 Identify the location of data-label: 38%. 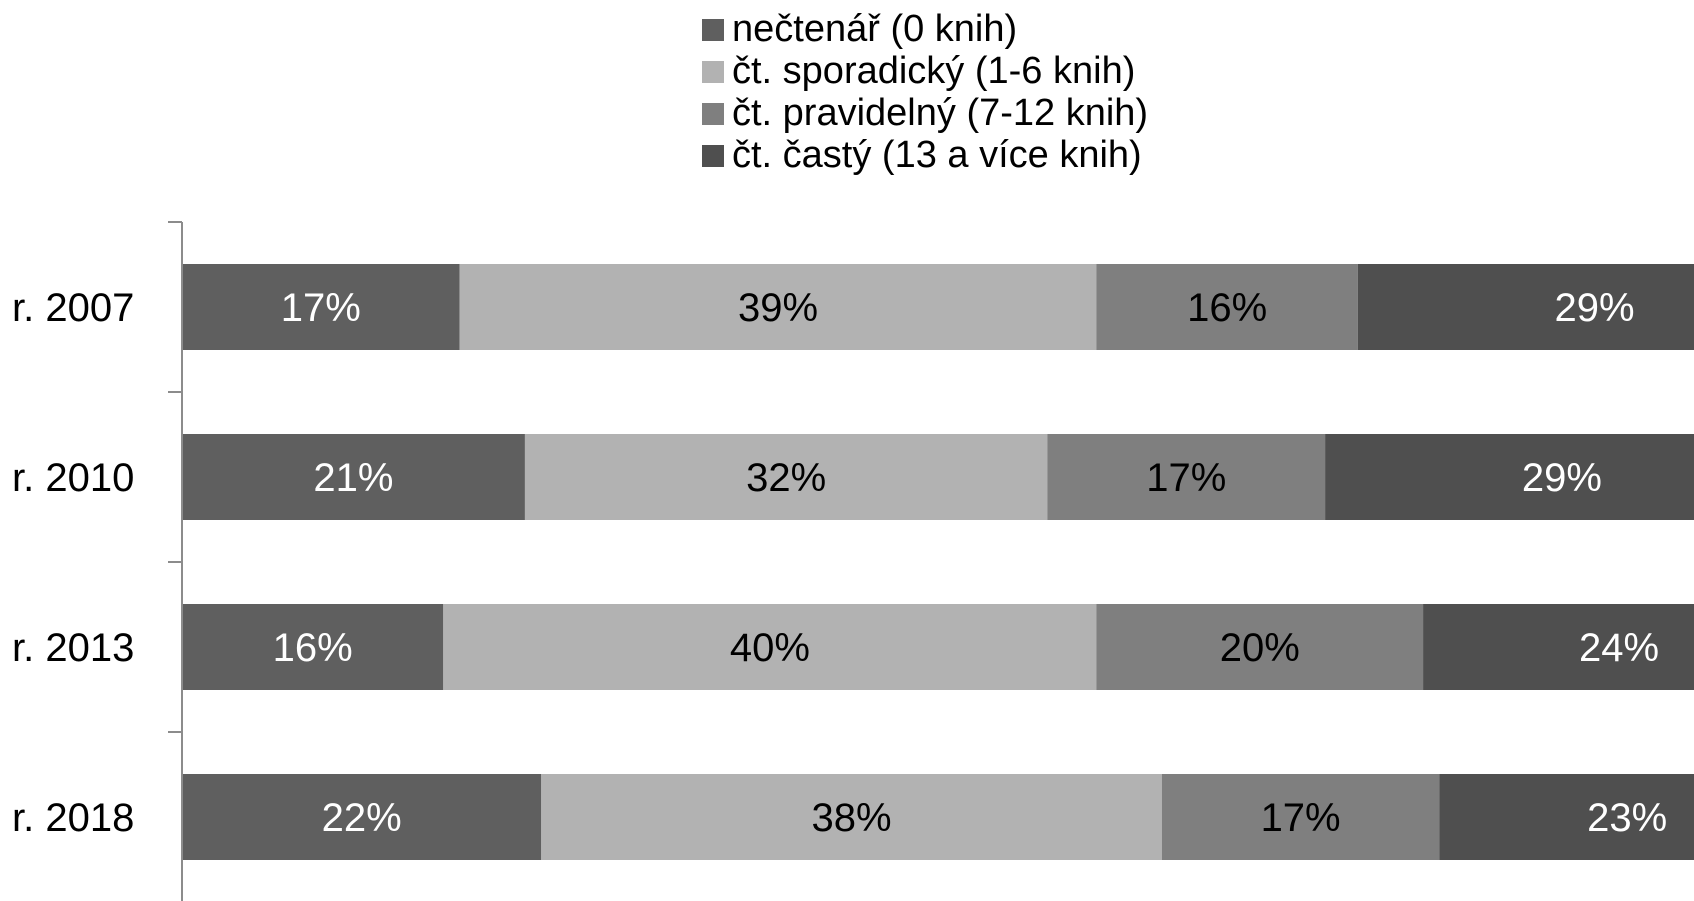
(851, 818).